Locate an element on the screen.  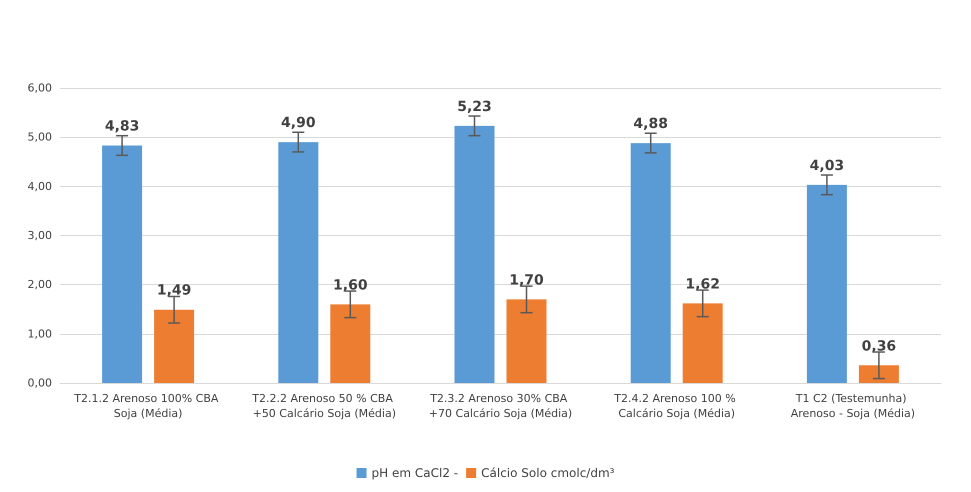
x-tick-label: T1 C2 (Testemunha) Arenoso - Soja (Média) is located at coordinates (853, 406).